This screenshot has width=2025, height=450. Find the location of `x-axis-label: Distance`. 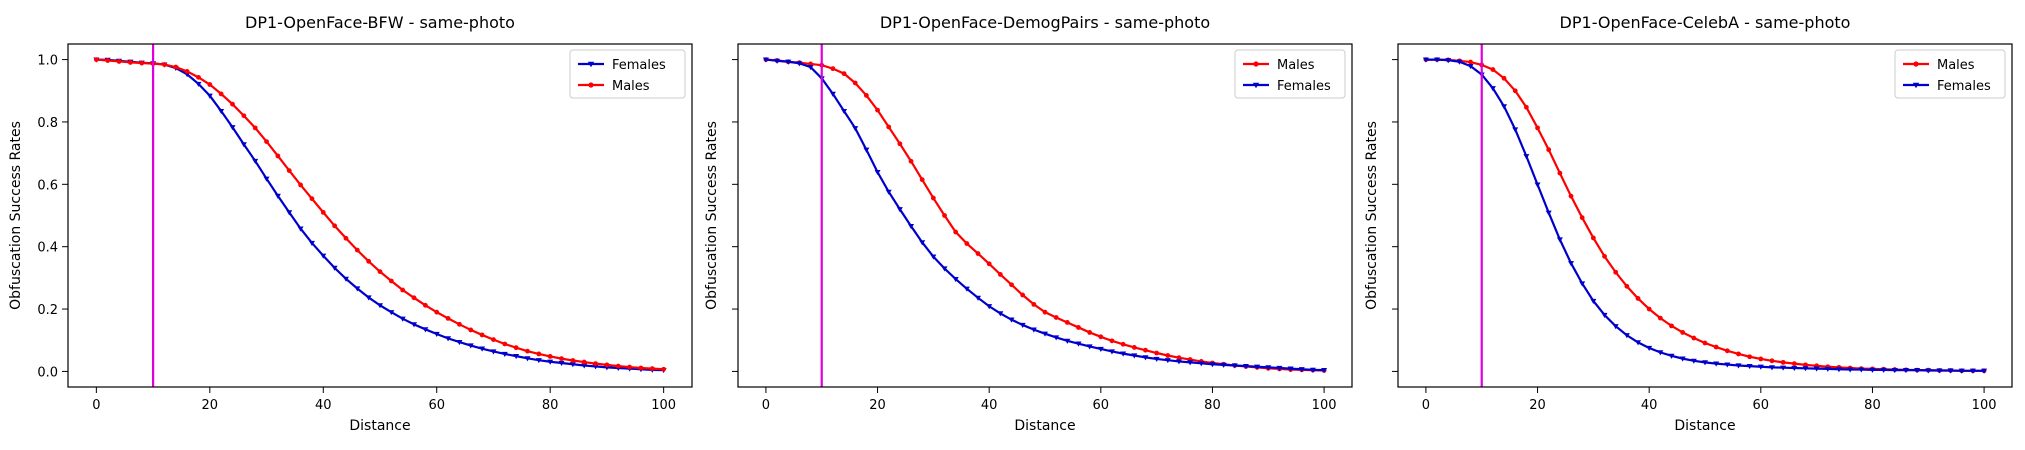

x-axis-label: Distance is located at coordinates (1704, 426).